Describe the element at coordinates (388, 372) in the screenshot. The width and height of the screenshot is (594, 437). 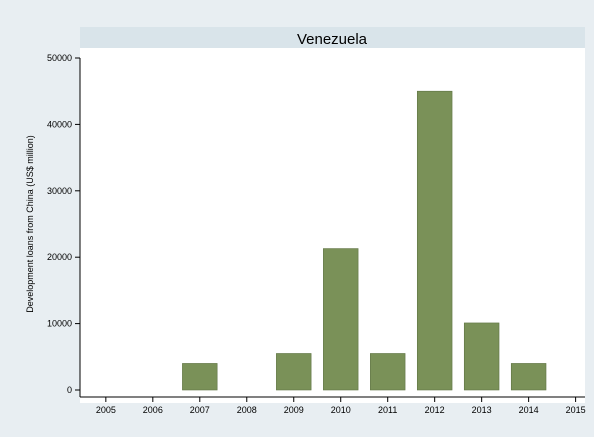
I see `bar-2011` at that location.